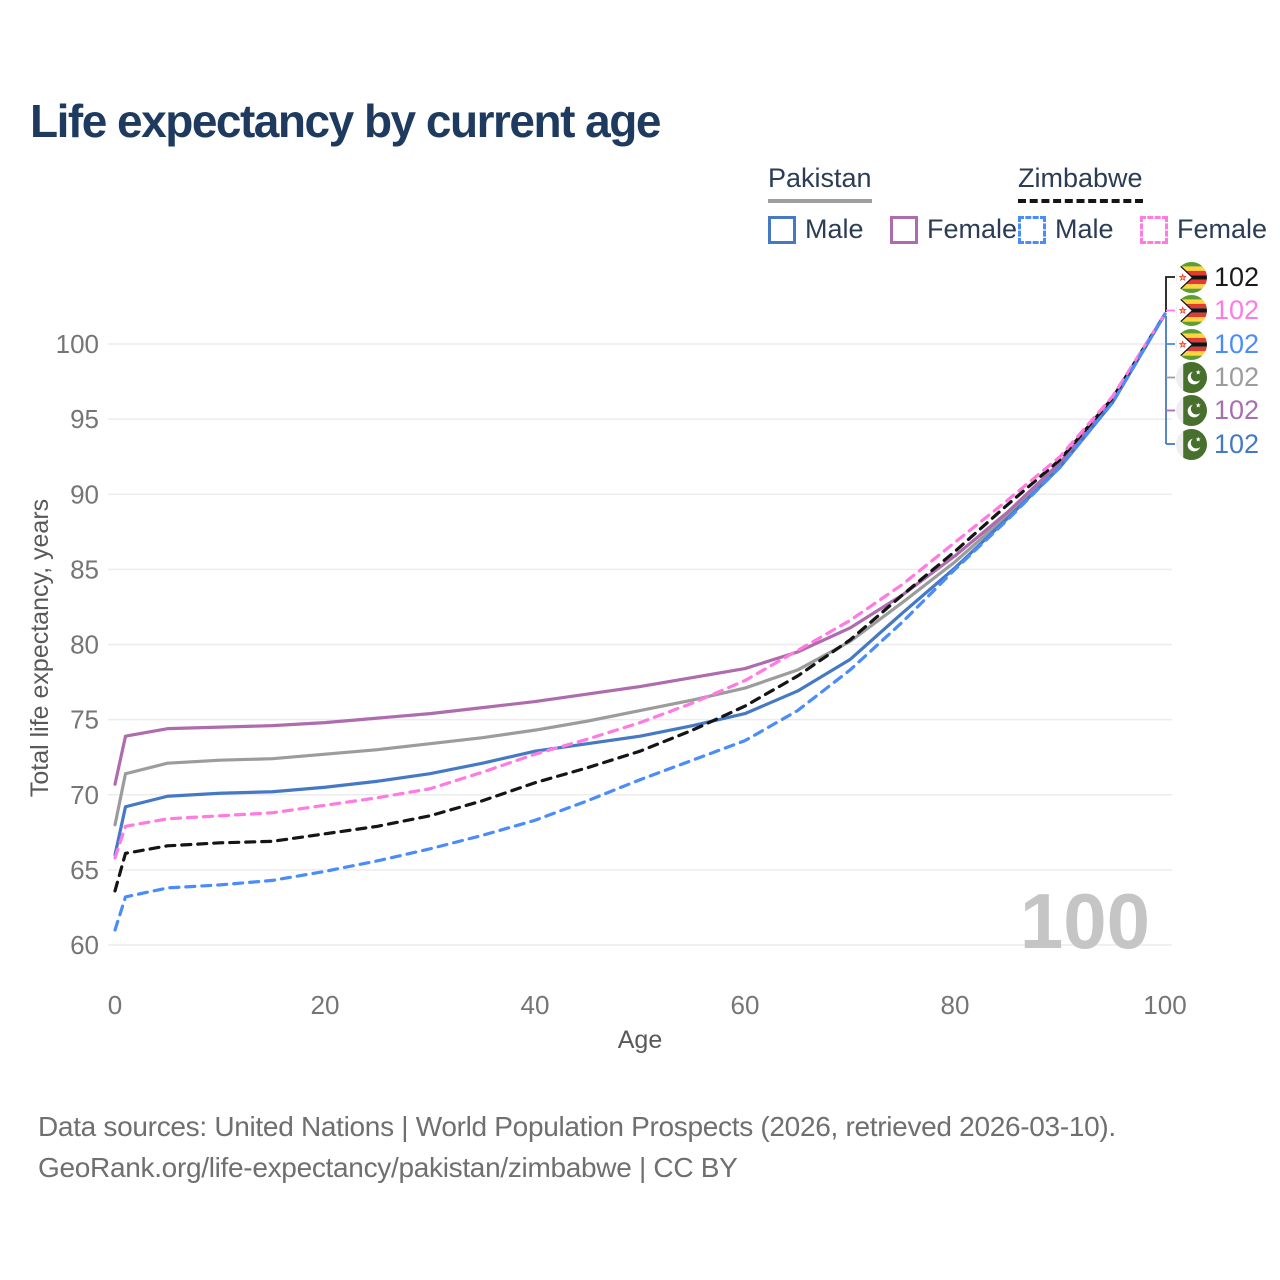  I want to click on x-tick-label: 20, so click(325, 1005).